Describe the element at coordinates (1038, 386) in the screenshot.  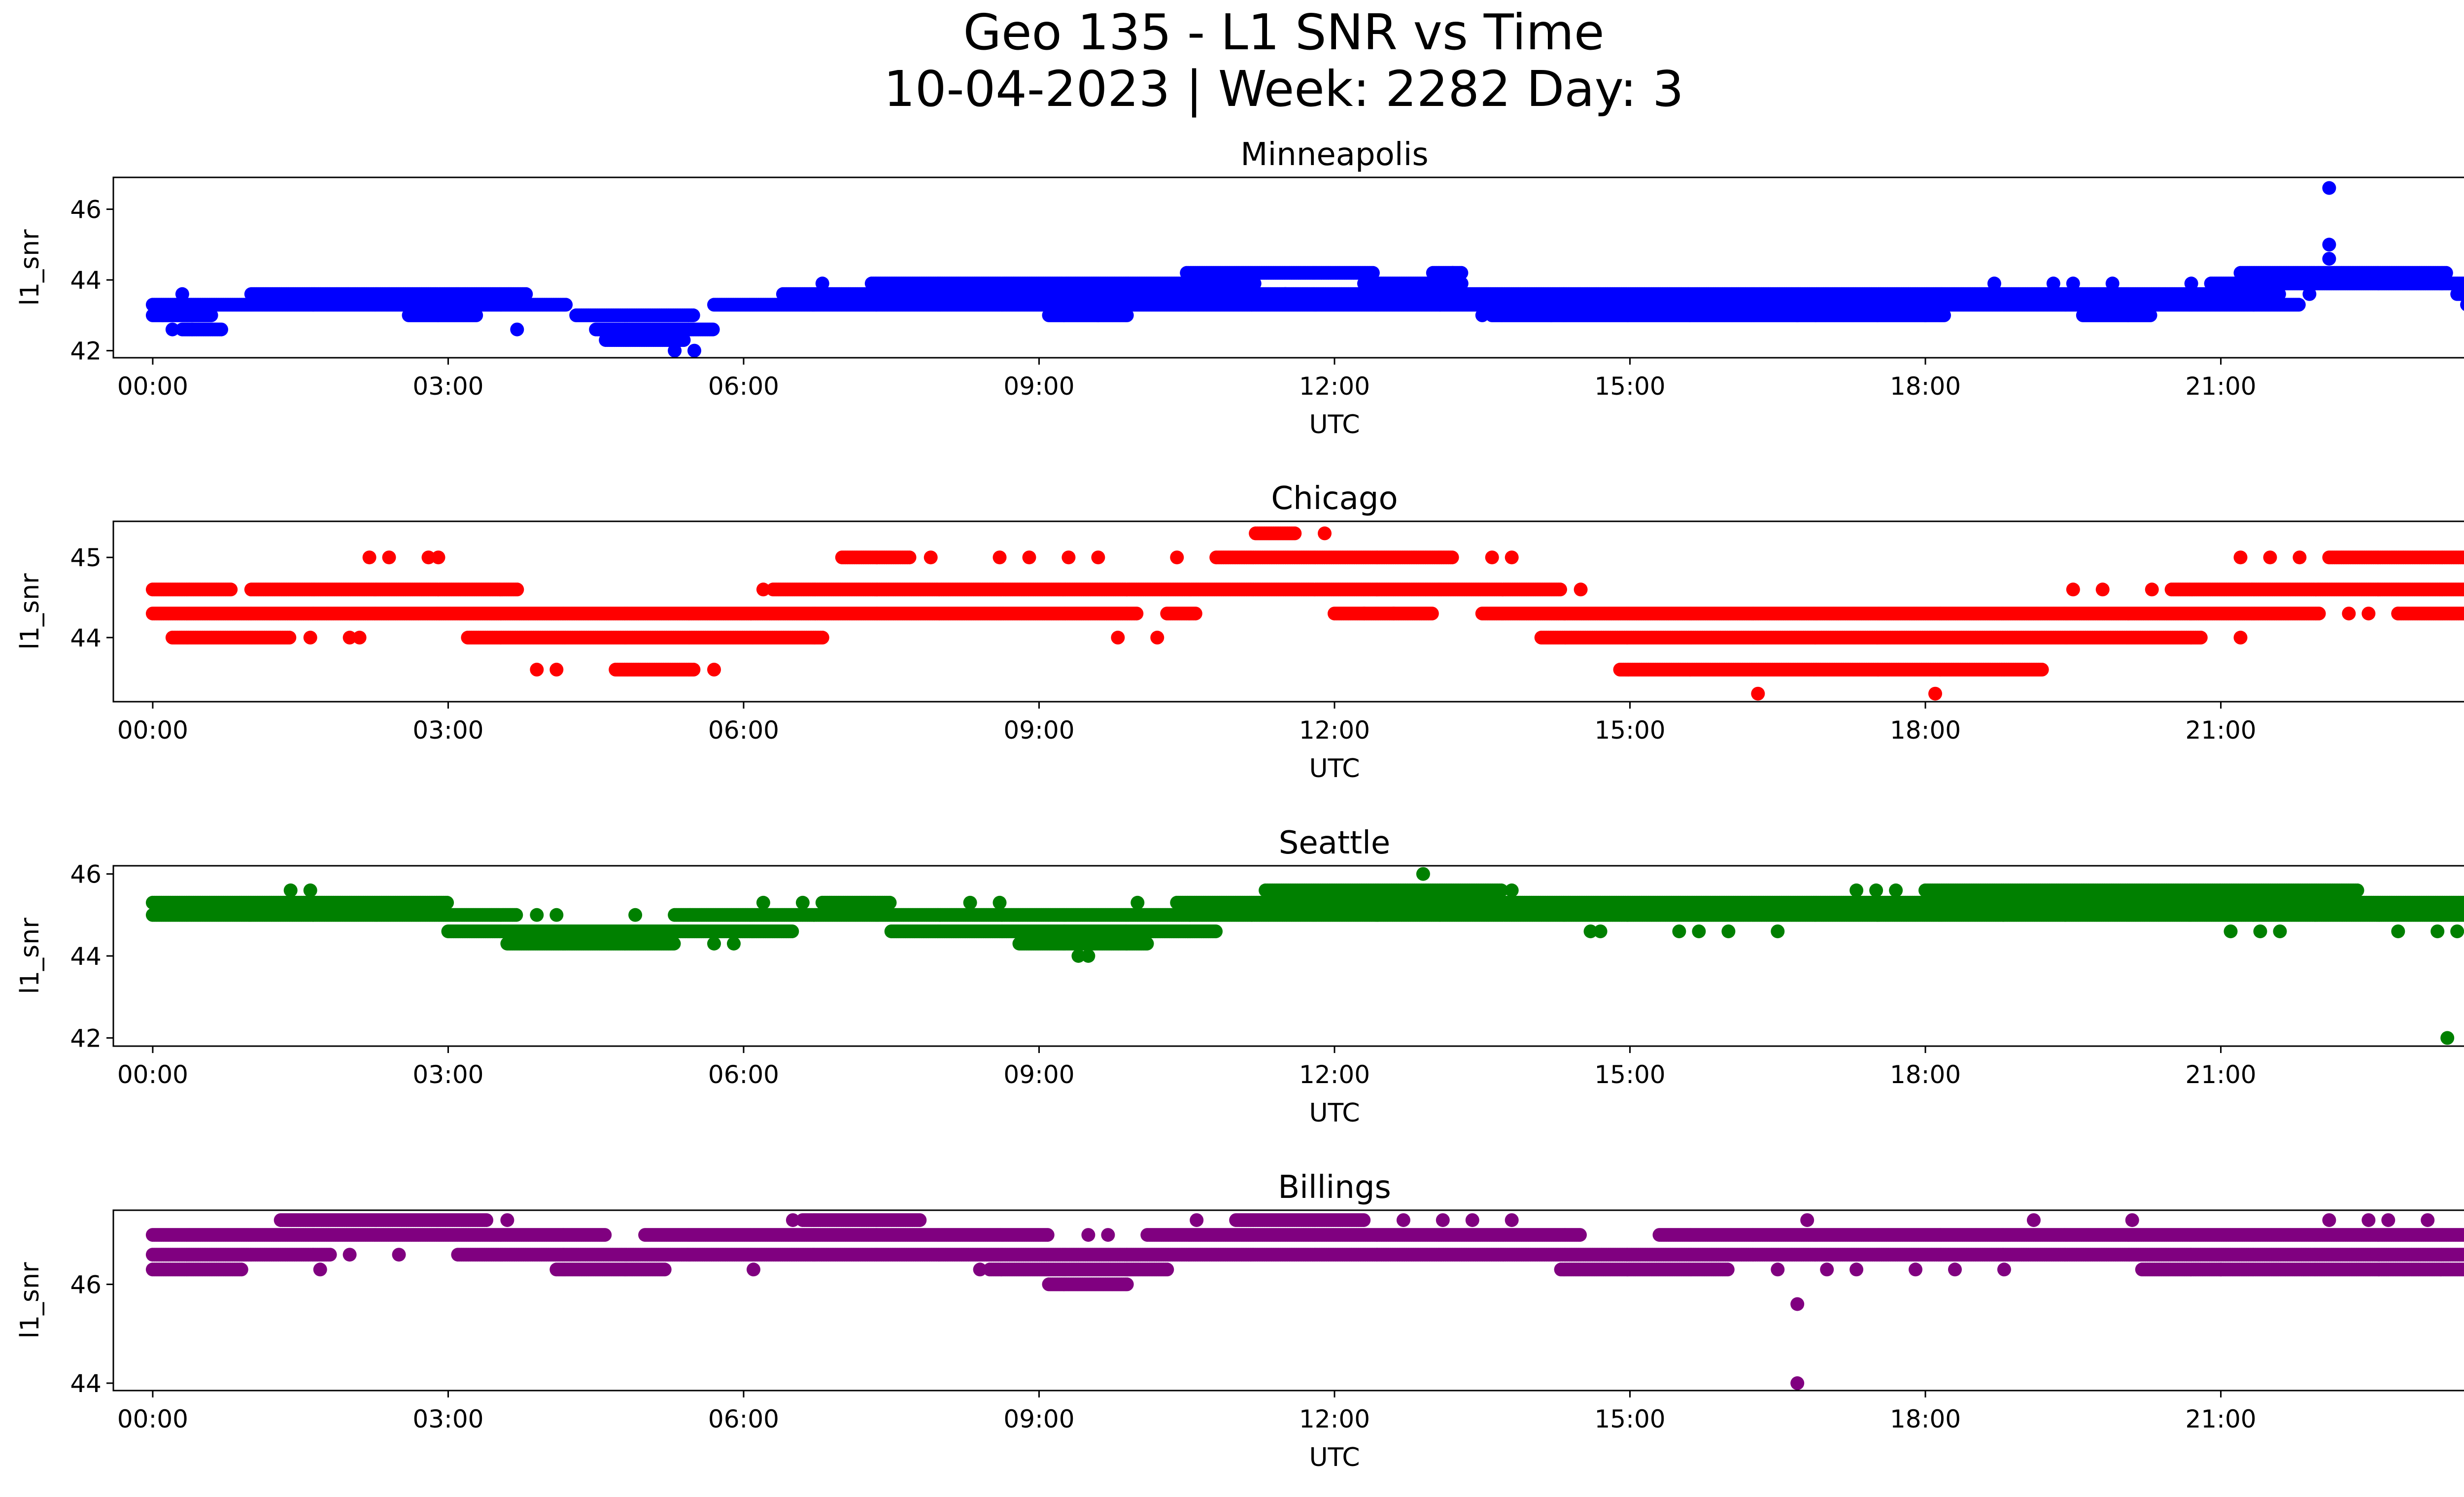
I see `minneapolis-xtick-label-3: 09:00` at that location.